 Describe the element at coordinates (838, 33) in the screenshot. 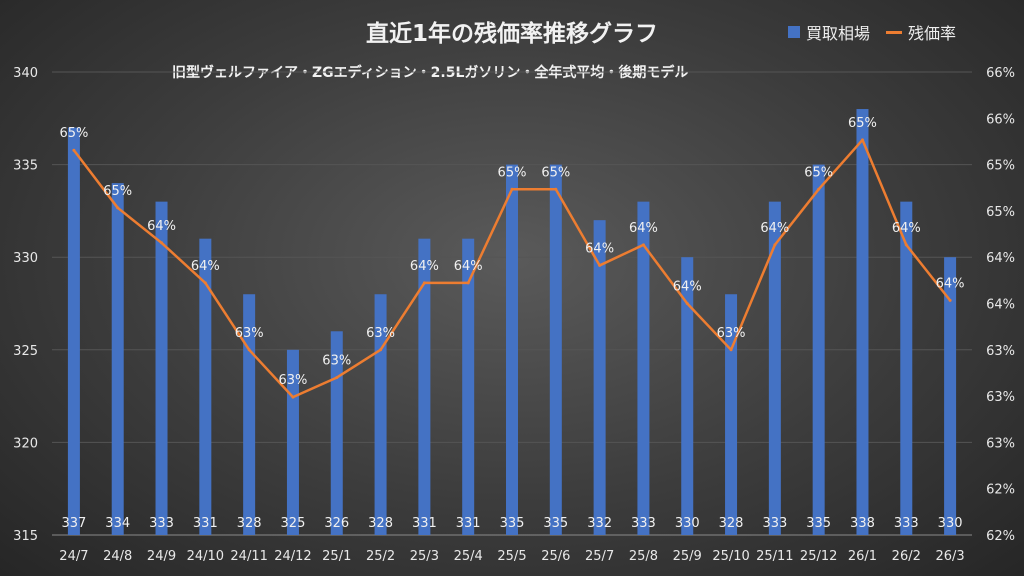

I see `legend-bar-label: 買取相場` at that location.